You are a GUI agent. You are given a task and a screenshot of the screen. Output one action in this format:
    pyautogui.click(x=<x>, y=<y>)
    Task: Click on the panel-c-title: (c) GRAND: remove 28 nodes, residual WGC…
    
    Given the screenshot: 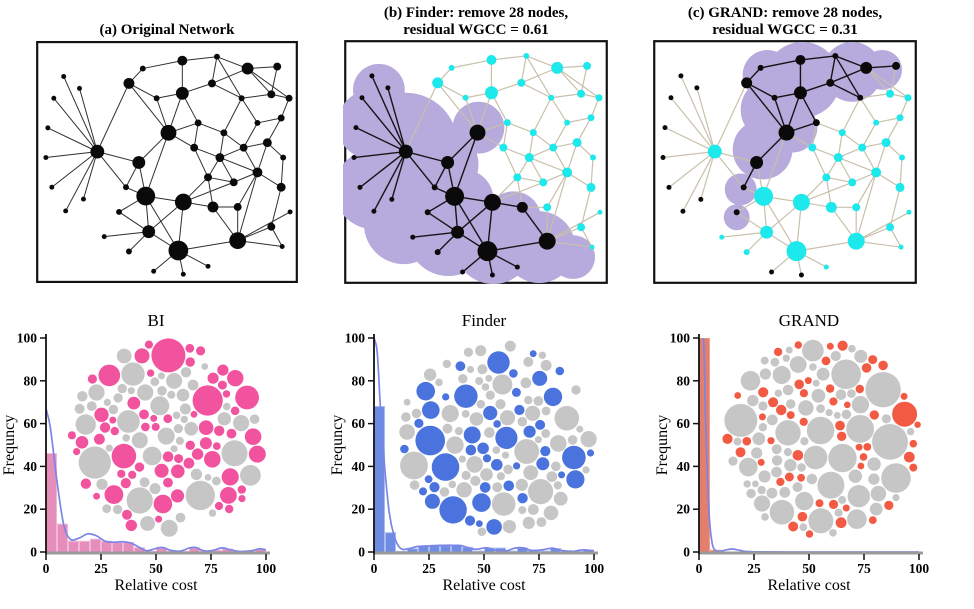 What is the action you would take?
    pyautogui.click(x=785, y=21)
    